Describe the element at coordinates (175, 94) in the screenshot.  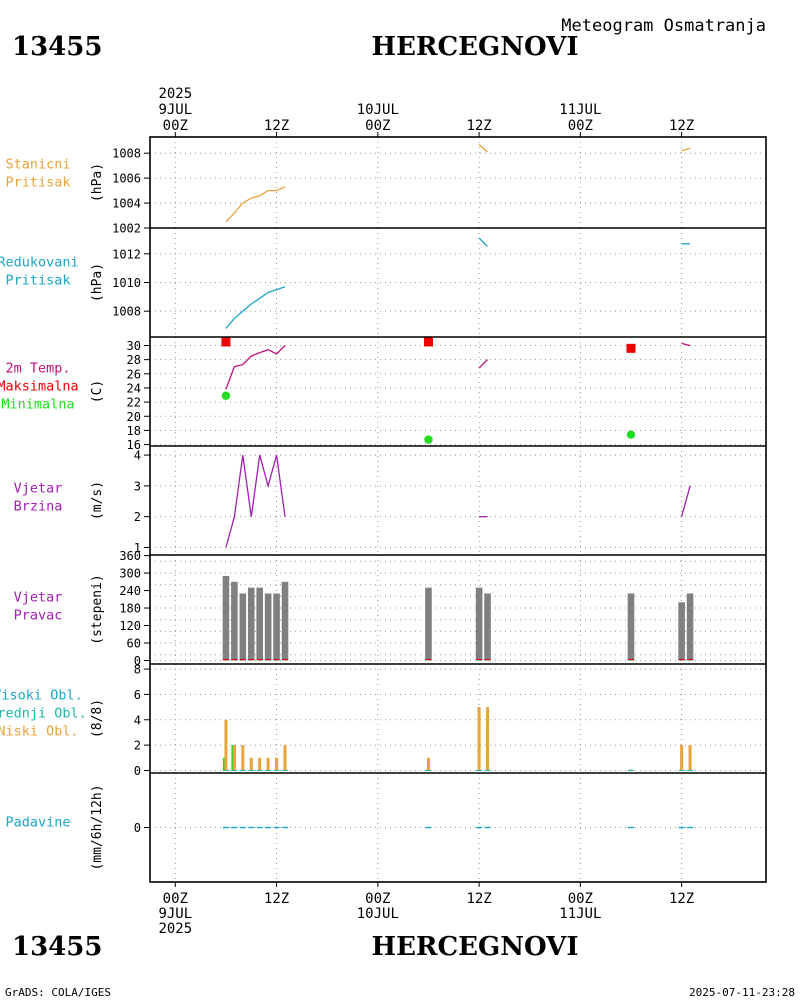
I see `time-label-top: 2025` at that location.